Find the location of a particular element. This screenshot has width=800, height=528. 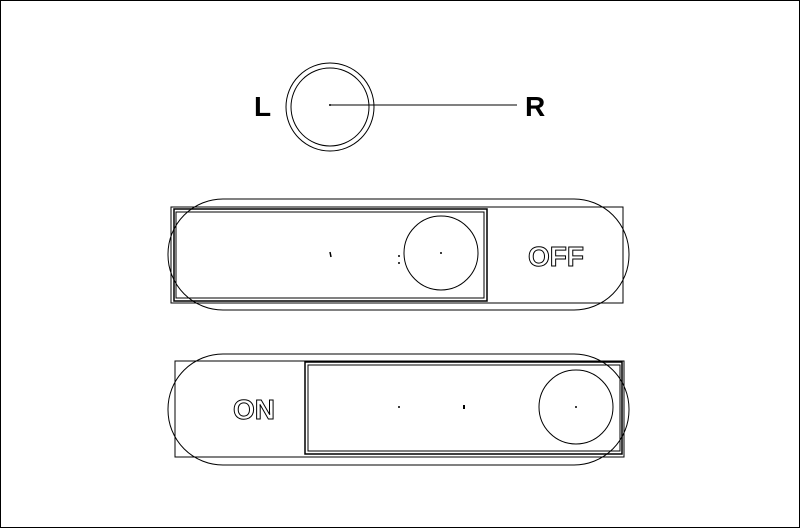

knob-outer-ring is located at coordinates (330, 107).